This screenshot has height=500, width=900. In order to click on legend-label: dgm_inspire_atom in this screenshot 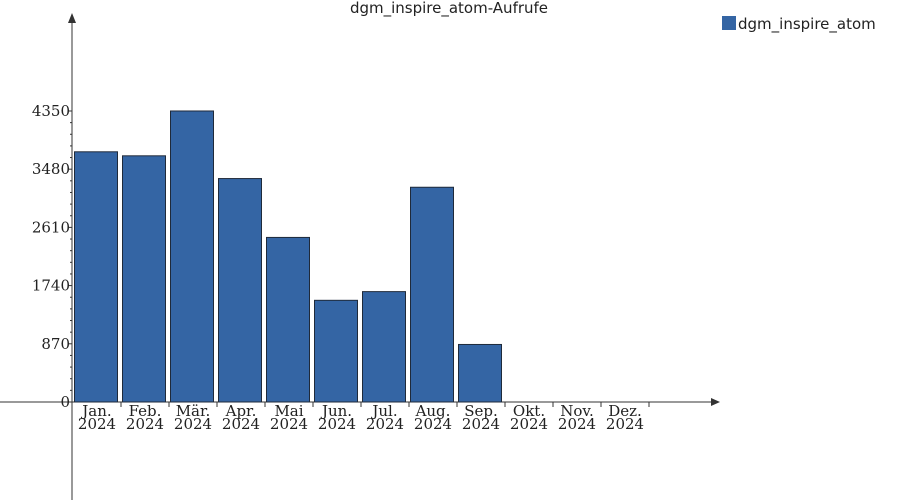, I will do `click(807, 24)`.